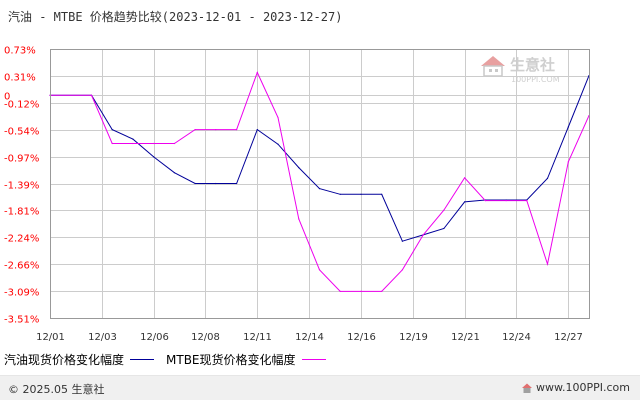  What do you see at coordinates (313, 359) in the screenshot?
I see `legend-swatch-mtbe` at bounding box center [313, 359].